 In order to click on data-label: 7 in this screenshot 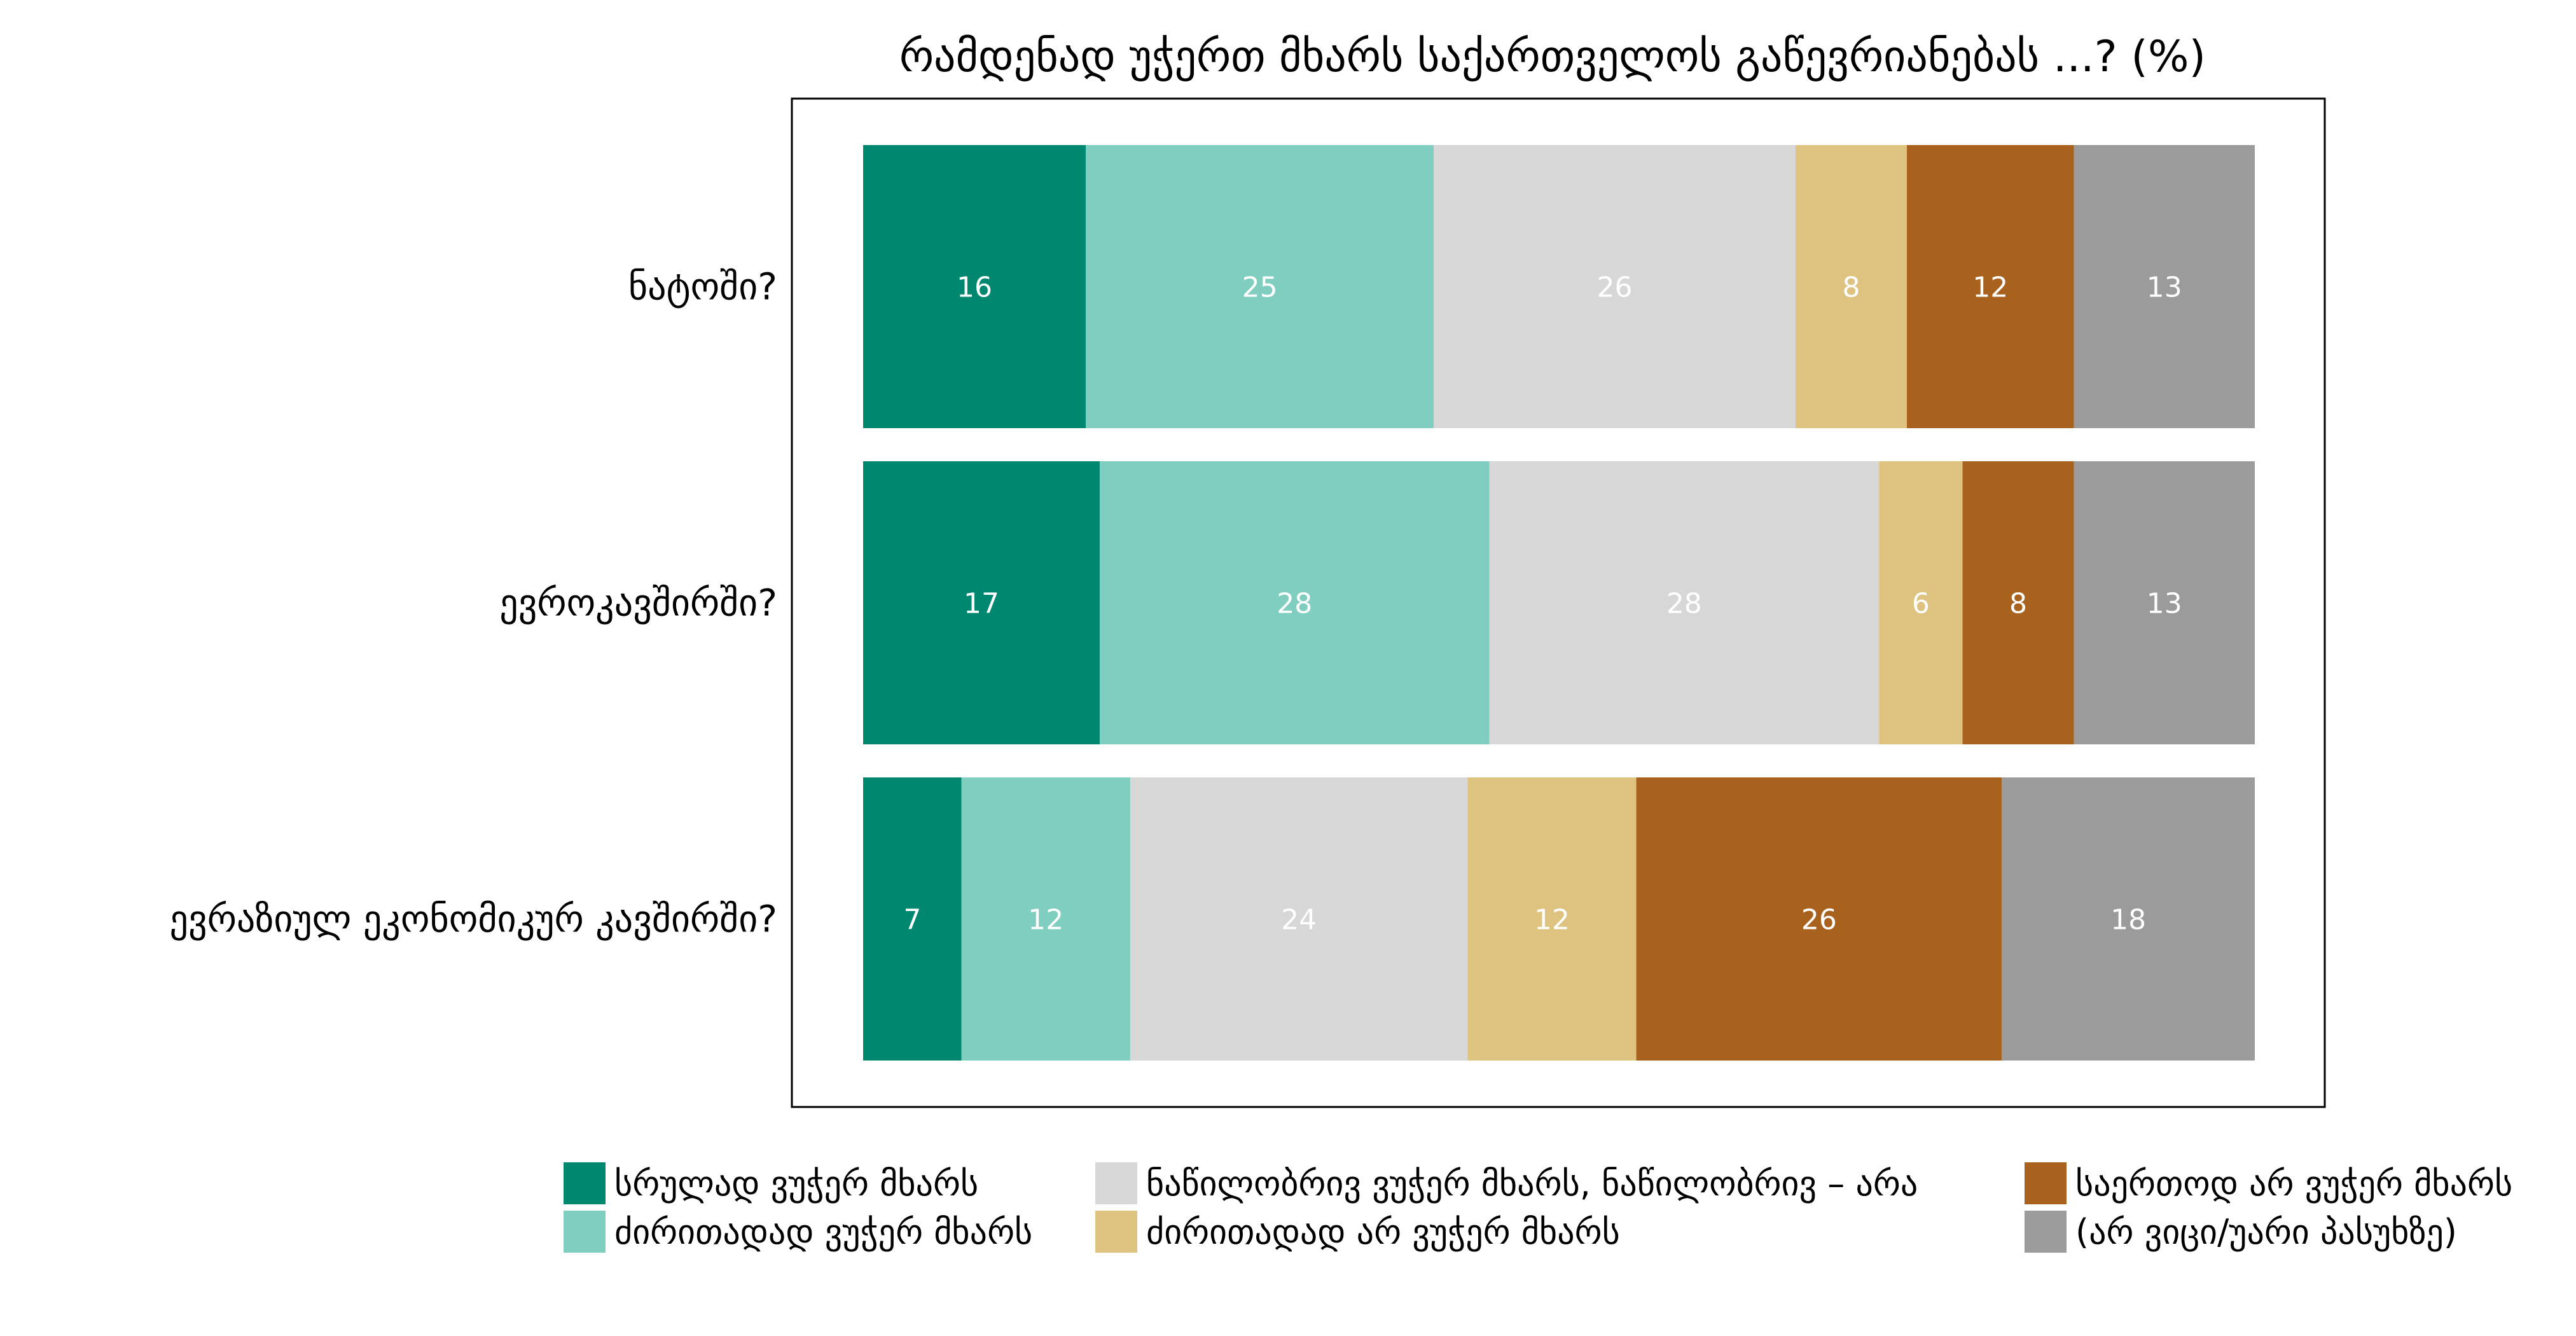, I will do `click(912, 920)`.